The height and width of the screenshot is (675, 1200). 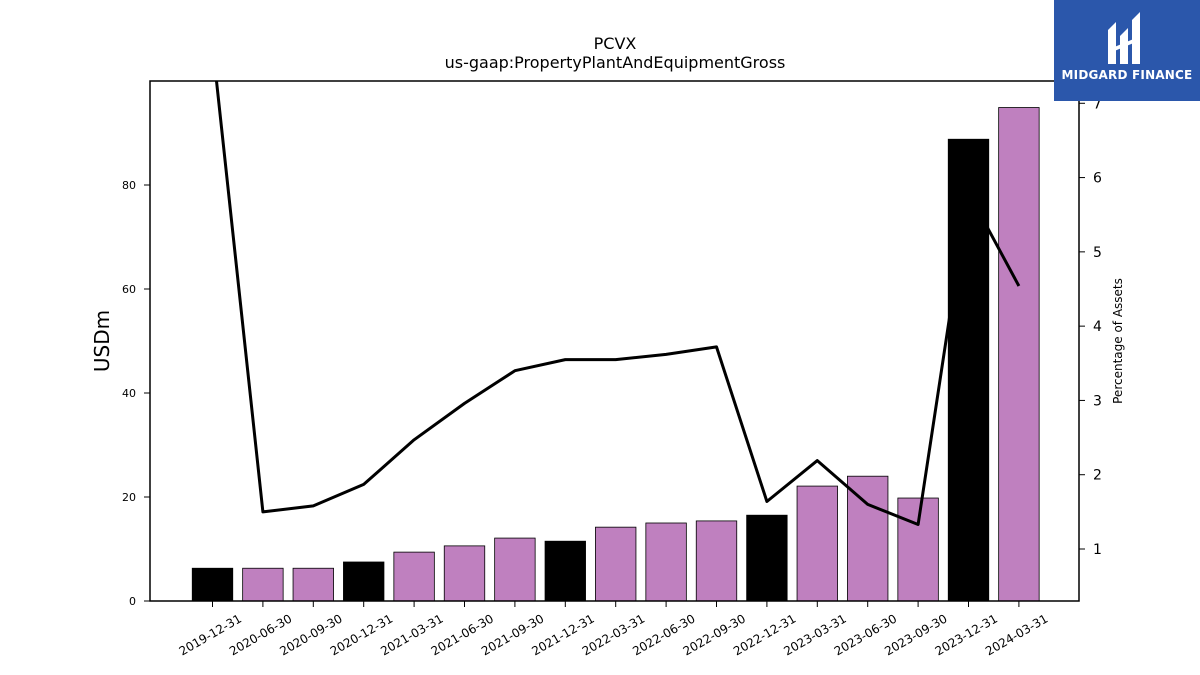 I want to click on y-tick-label: 40, so click(x=129, y=393).